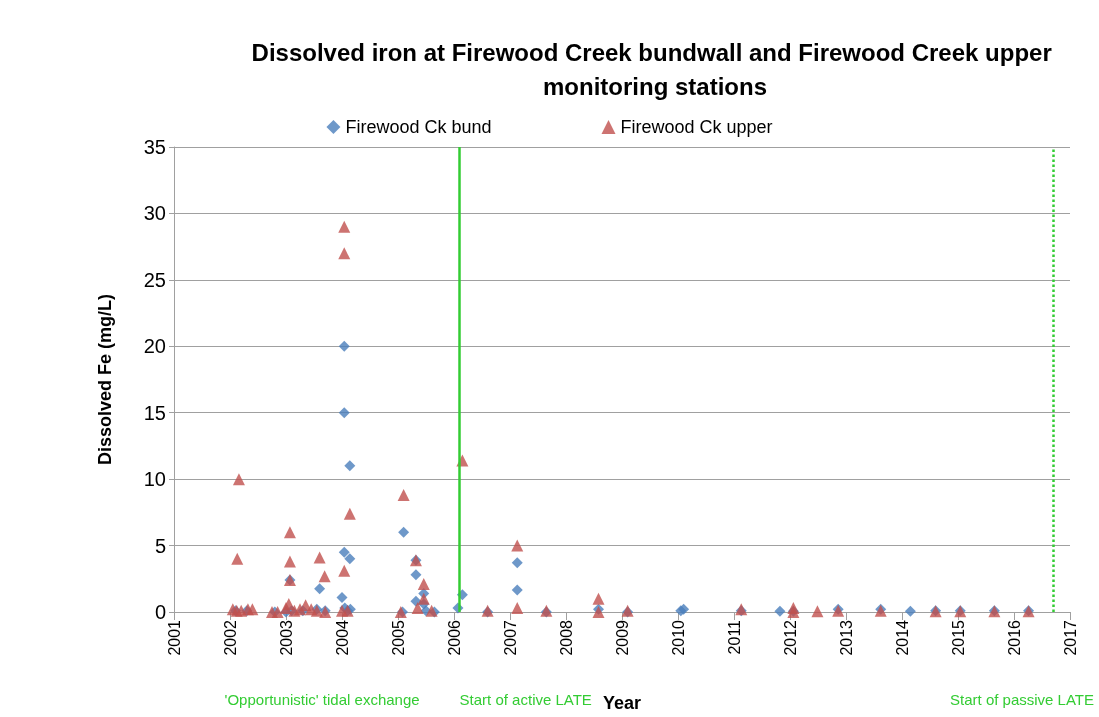  What do you see at coordinates (566, 637) in the screenshot?
I see `x-tick-label: 2008` at bounding box center [566, 637].